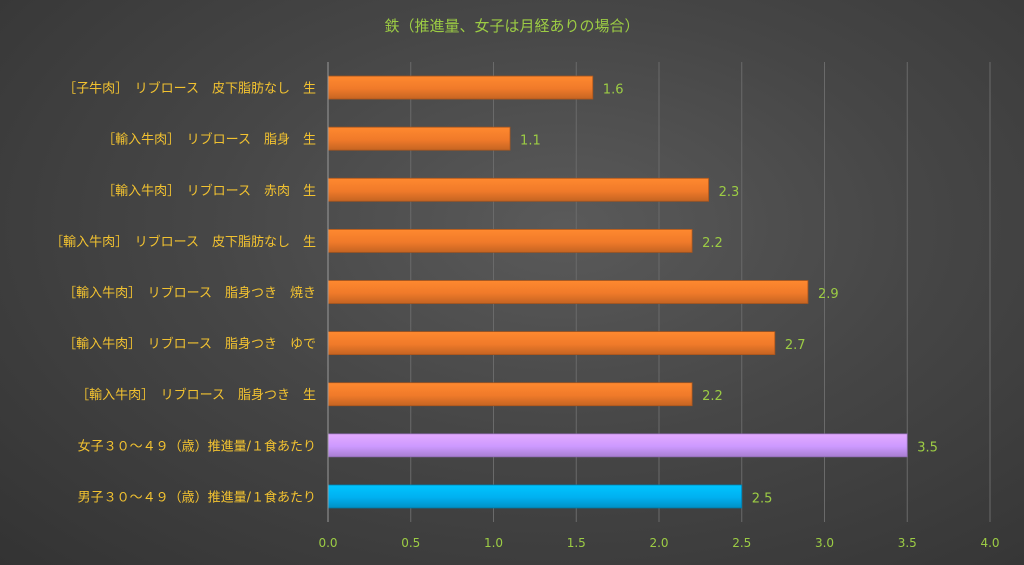 Image resolution: width=1024 pixels, height=565 pixels. What do you see at coordinates (729, 192) in the screenshot?
I see `data-label: 2.3` at bounding box center [729, 192].